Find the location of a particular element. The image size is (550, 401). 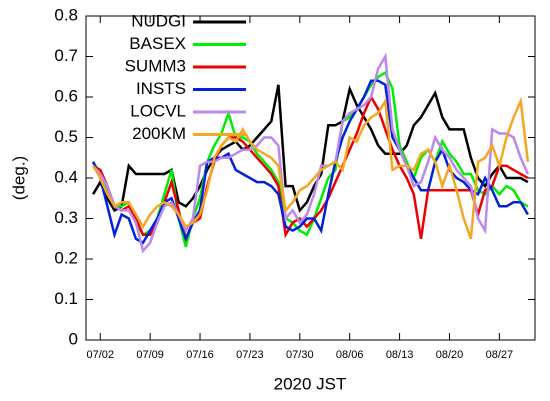

y-tick-label: 0.5 is located at coordinates (66, 136).